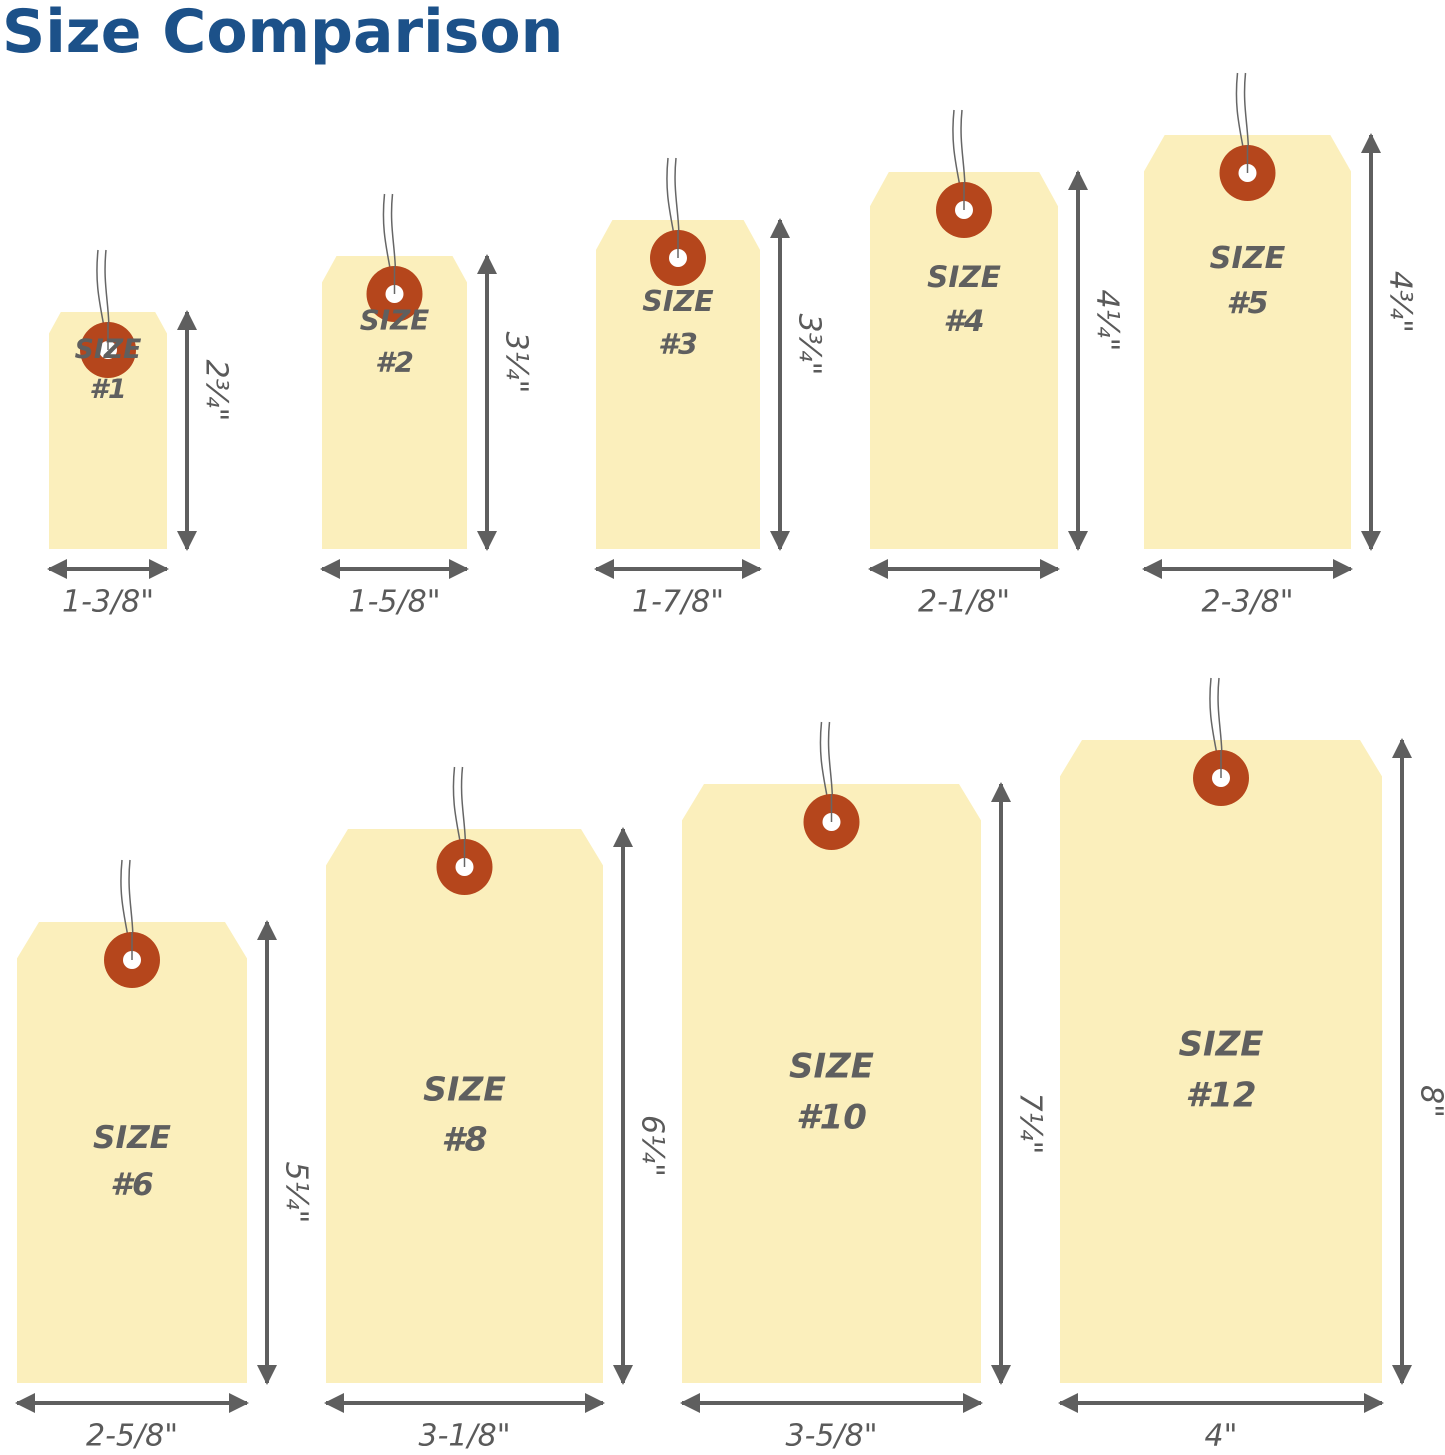 Image resolution: width=1445 pixels, height=1455 pixels. What do you see at coordinates (516, 363) in the screenshot?
I see `height-label: 3¼"` at bounding box center [516, 363].